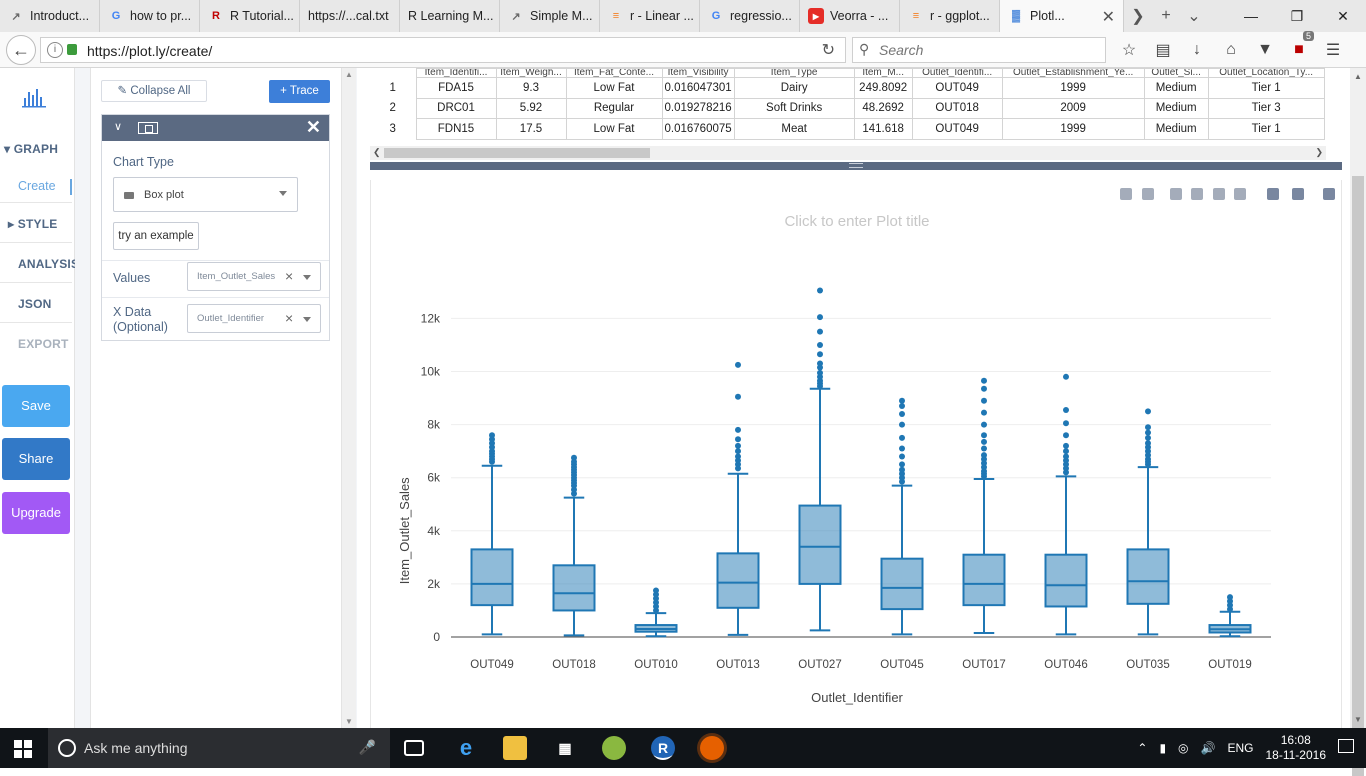  I want to click on values-dropdown: Item_Outlet_Sales ×, so click(254, 276).